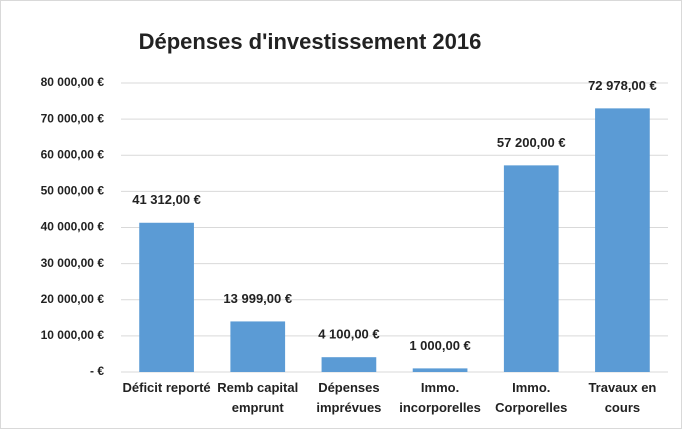 The image size is (683, 430). Describe the element at coordinates (258, 397) in the screenshot. I see `x-tick-label: Remb capital emprunt` at that location.